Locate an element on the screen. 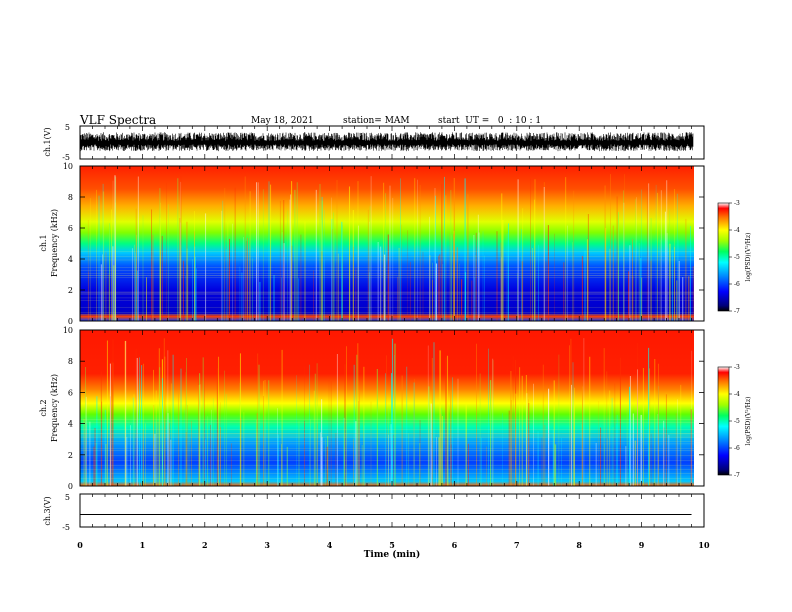  x-tick-label: 10 is located at coordinates (704, 545).